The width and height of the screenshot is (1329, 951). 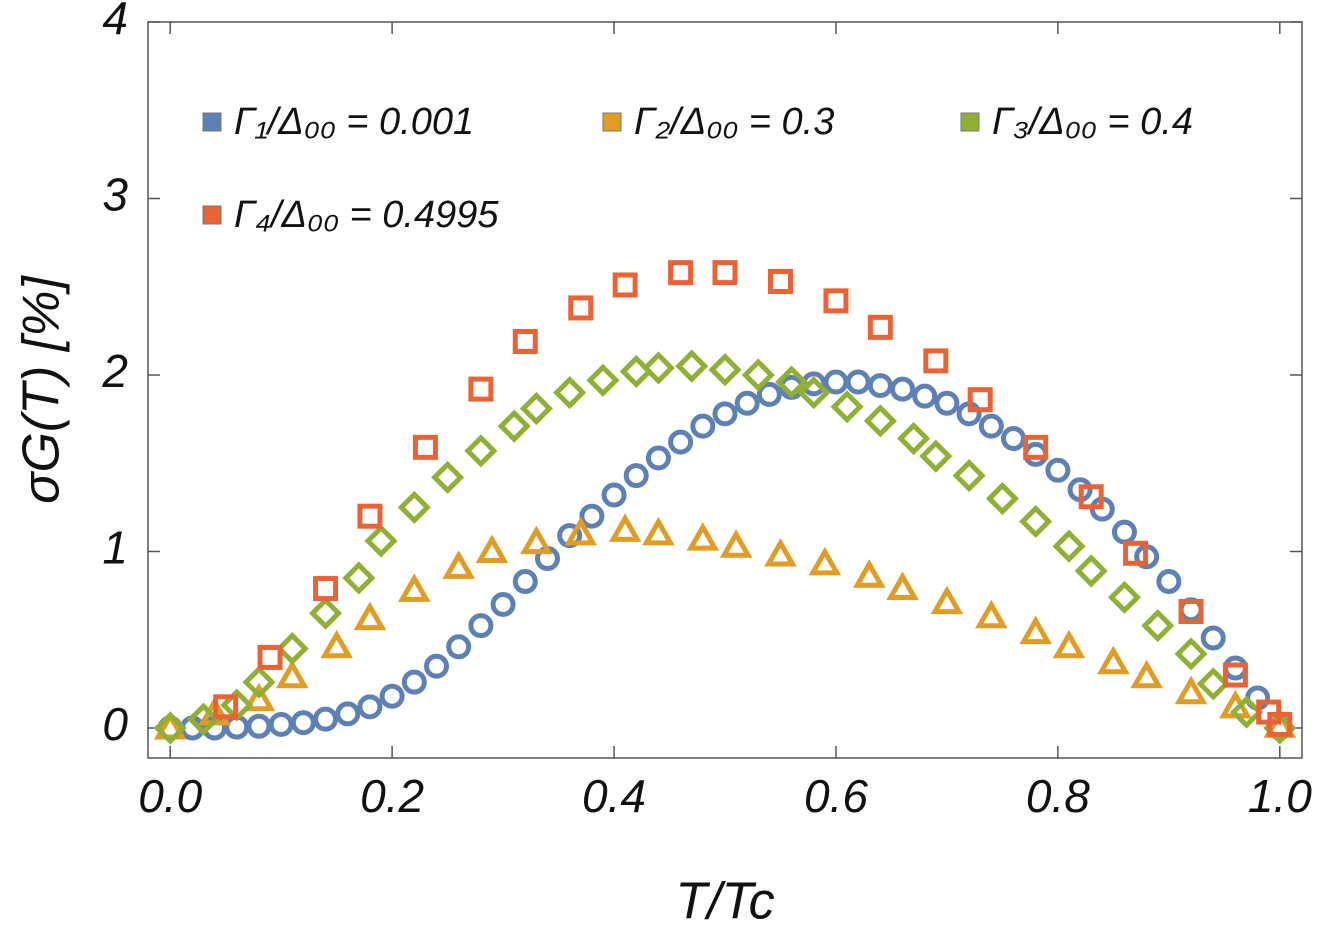 I want to click on x-tick-label: 0.6, so click(x=836, y=796).